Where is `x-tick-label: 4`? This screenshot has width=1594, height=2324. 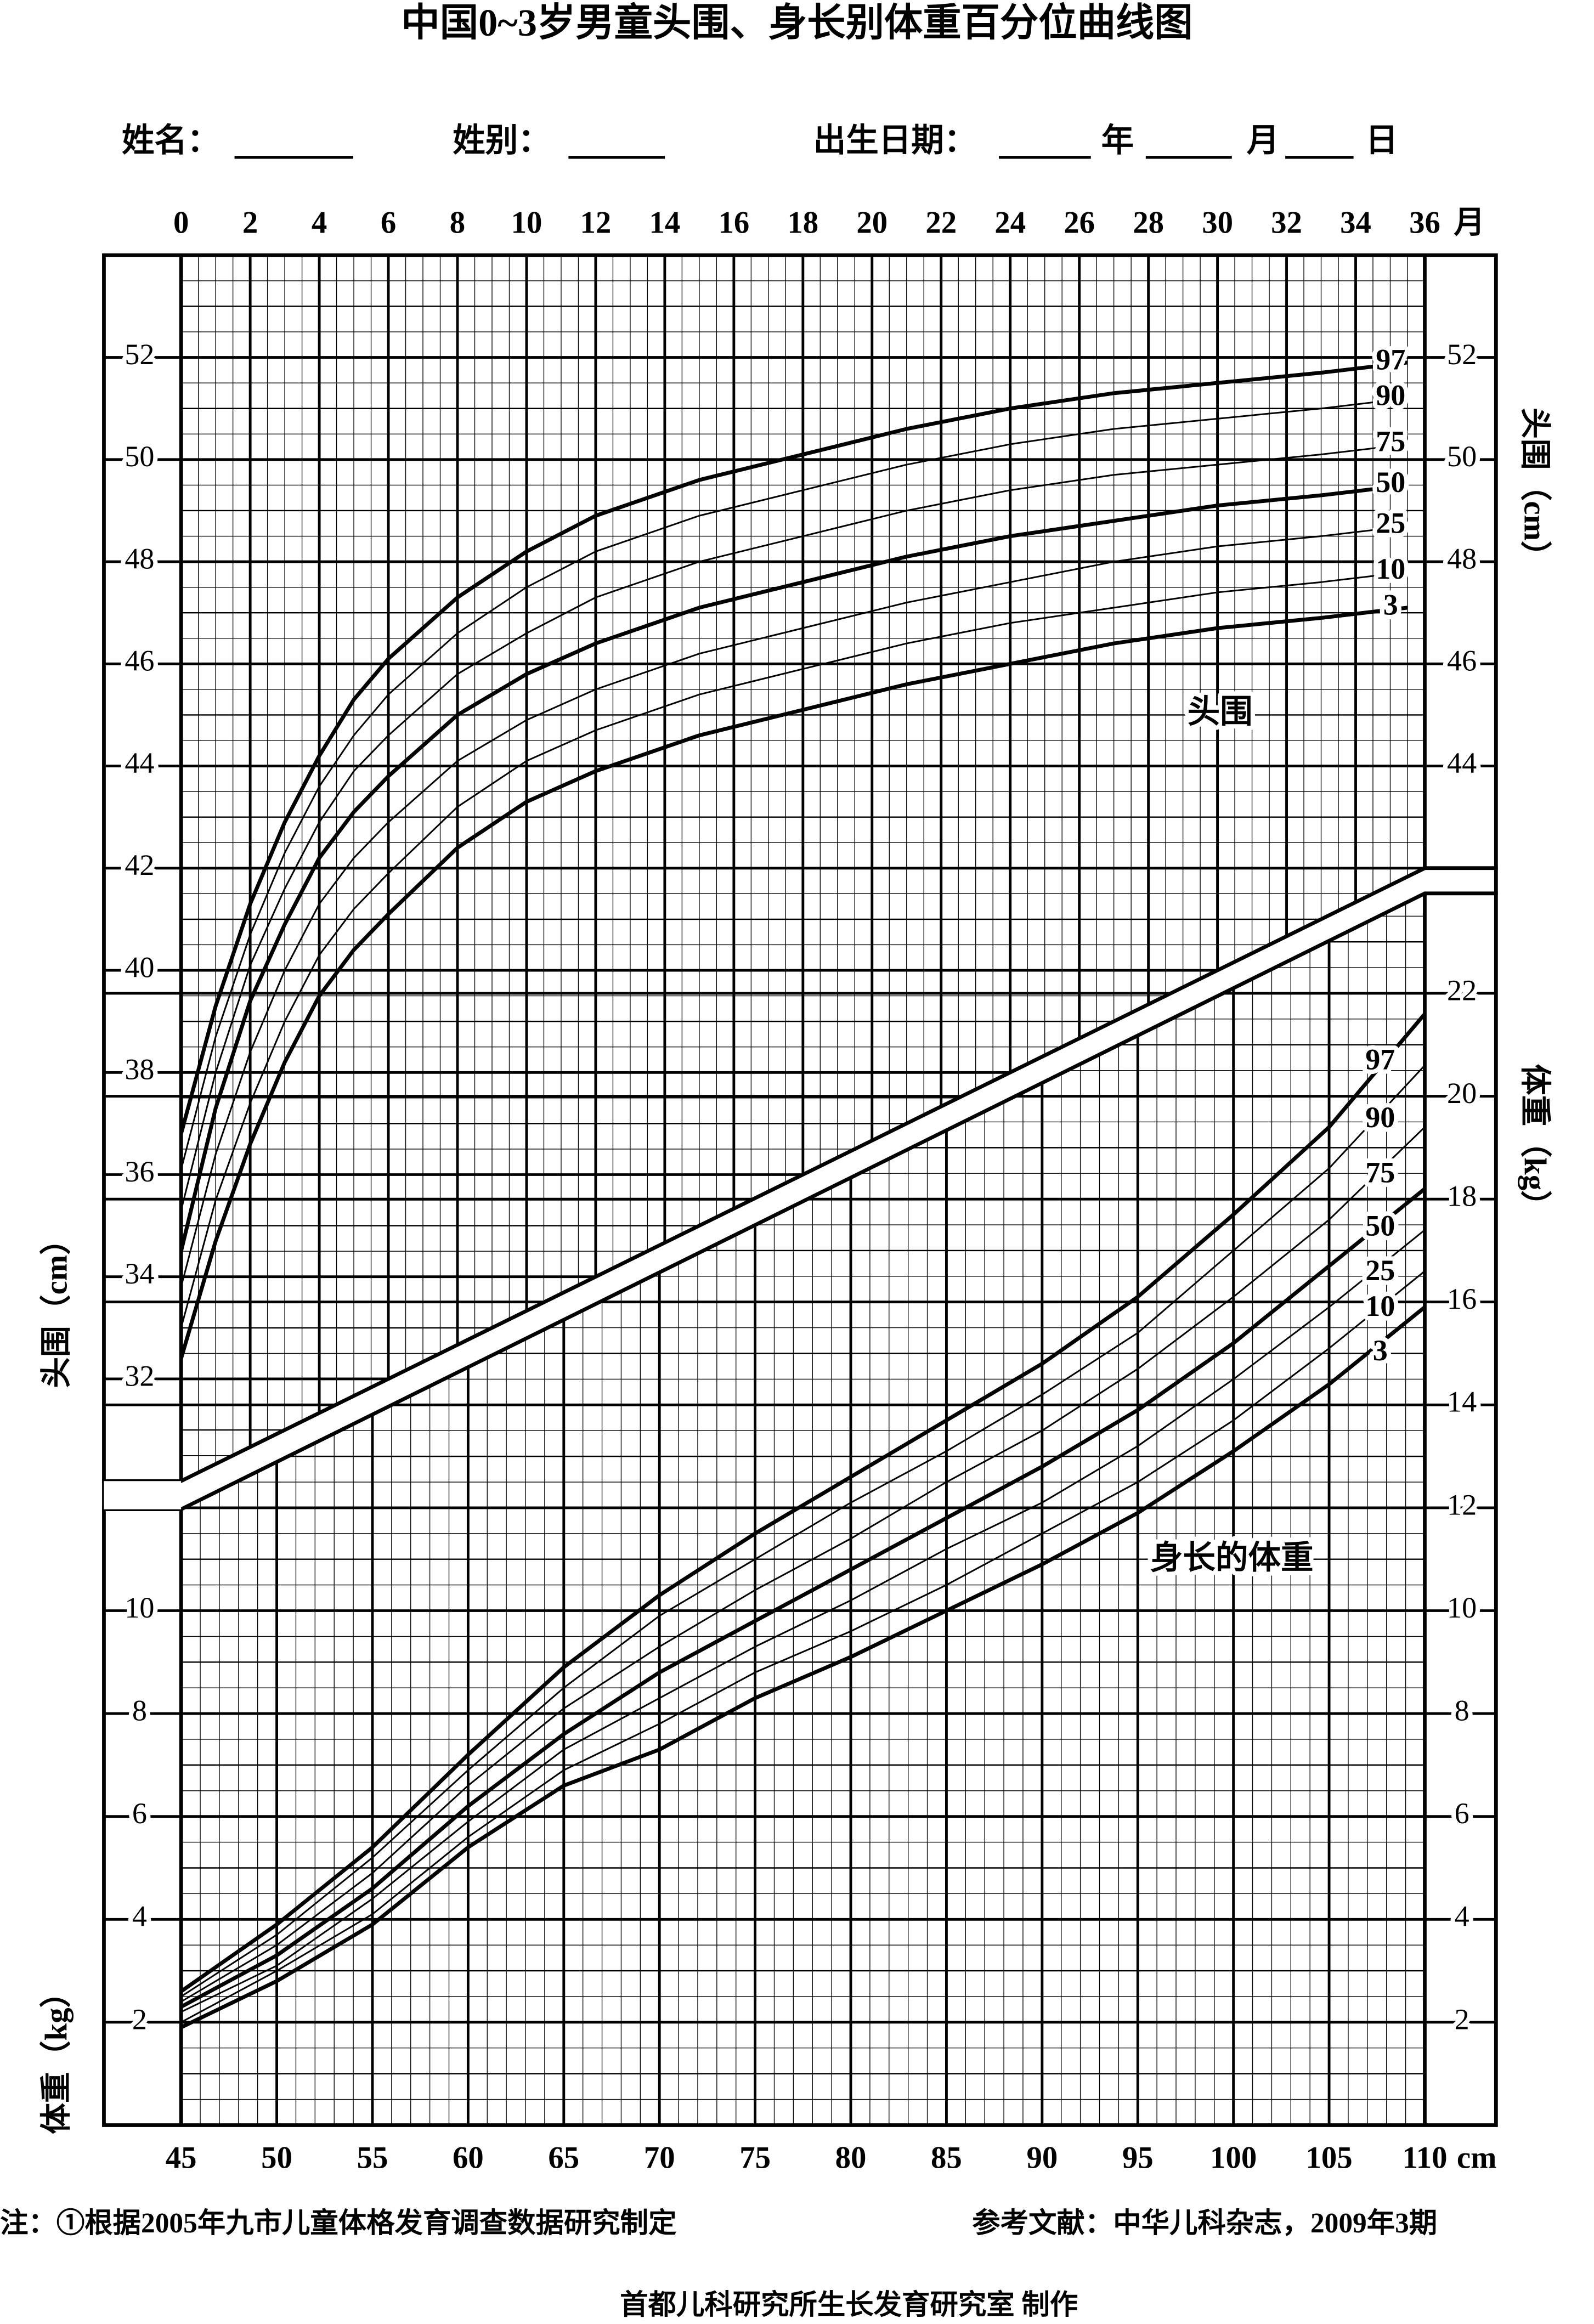 x-tick-label: 4 is located at coordinates (319, 222).